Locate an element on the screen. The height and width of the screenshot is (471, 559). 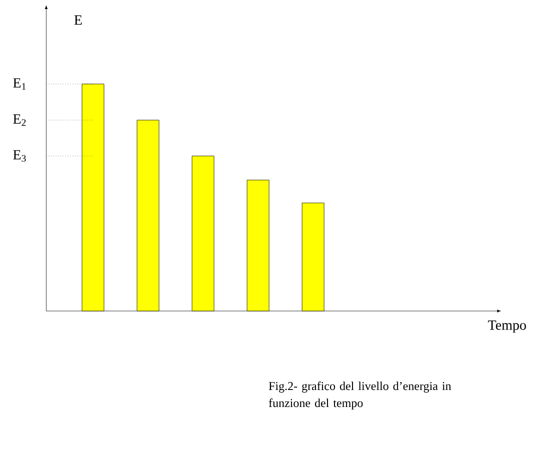
ref-line-label: E$_{1}$ is located at coordinates (19, 84).